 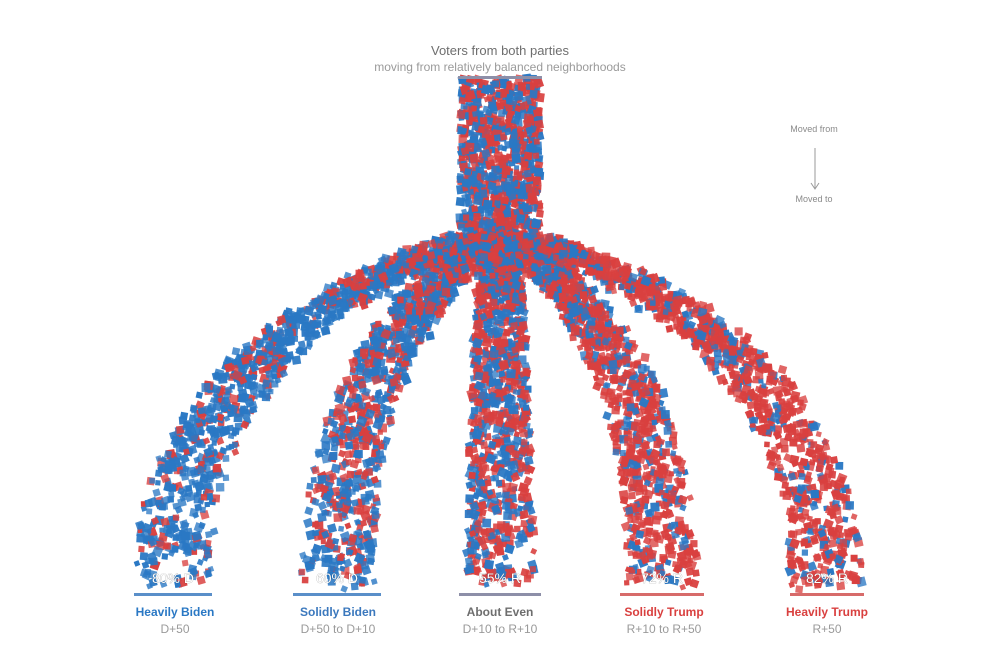 I want to click on destination-bar, so click(x=500, y=594).